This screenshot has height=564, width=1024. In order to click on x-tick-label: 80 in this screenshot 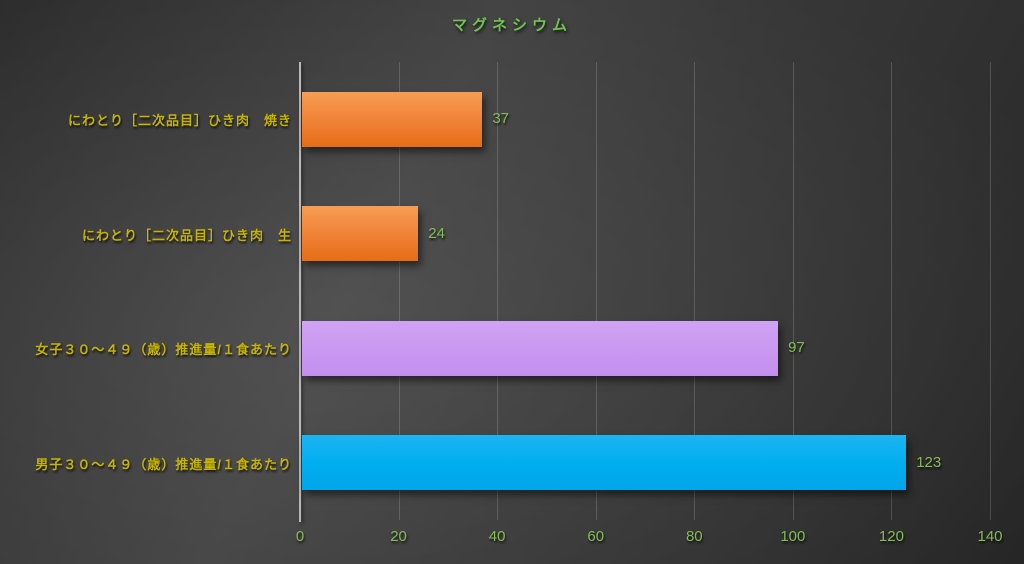, I will do `click(694, 536)`.